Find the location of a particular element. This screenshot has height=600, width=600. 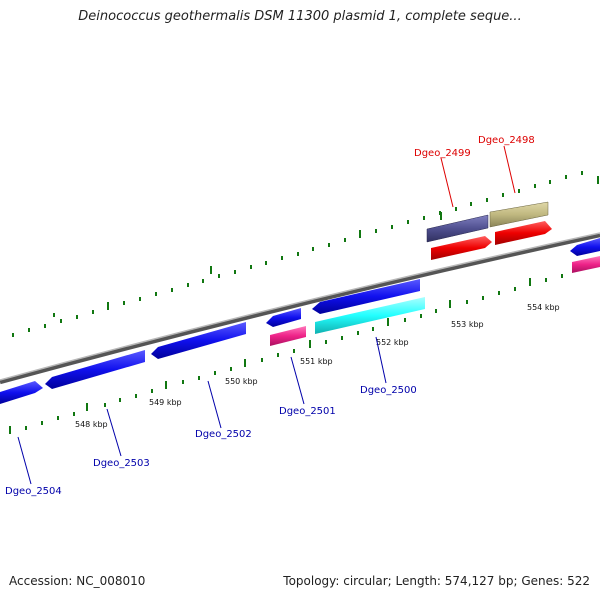

gene-label-dgeo-2498: Dgeo_2498 is located at coordinates (506, 140).